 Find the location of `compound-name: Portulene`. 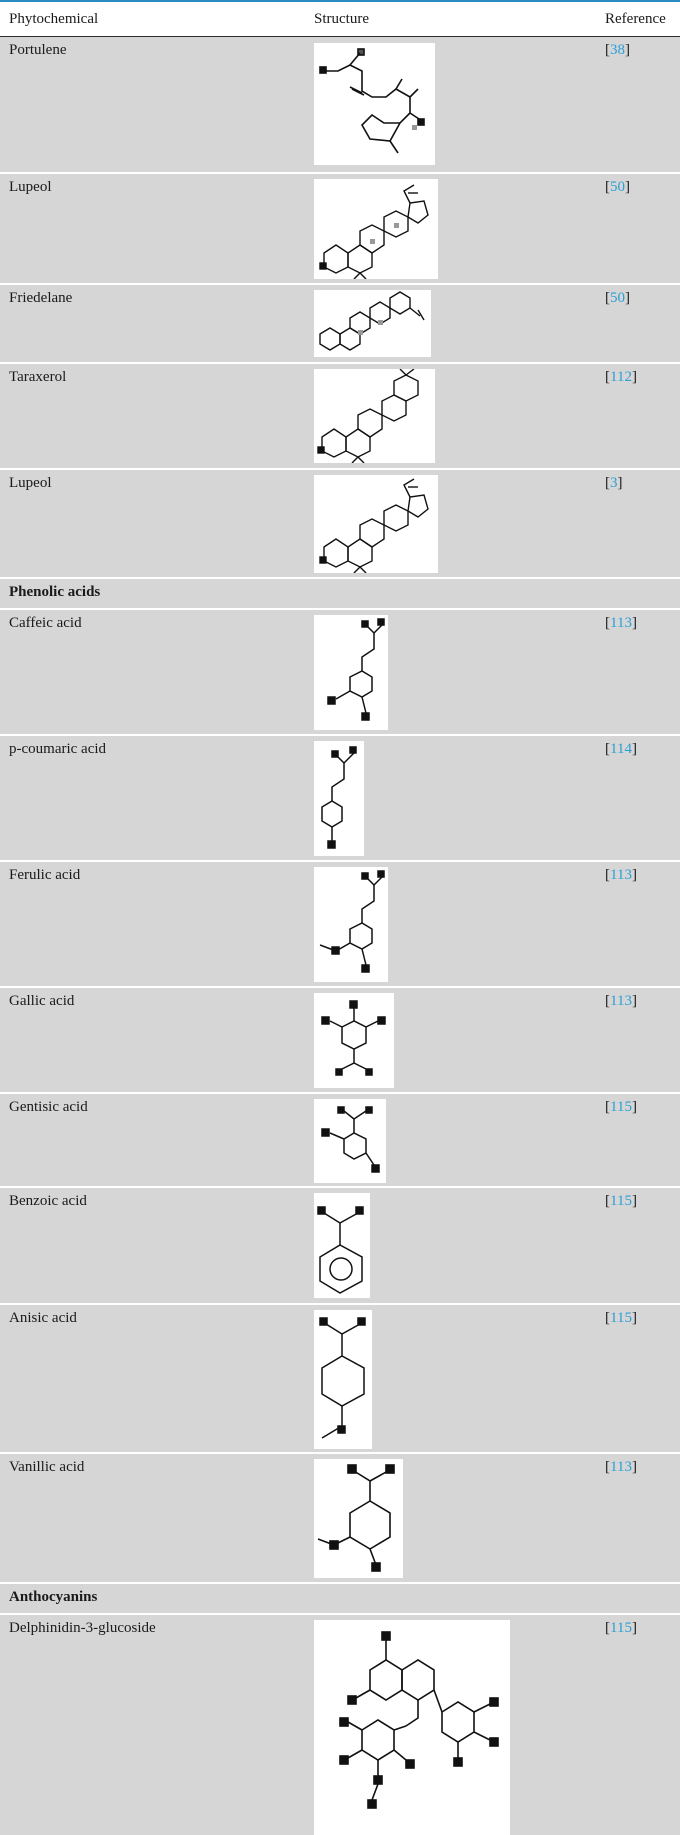

compound-name: Portulene is located at coordinates (38, 50).